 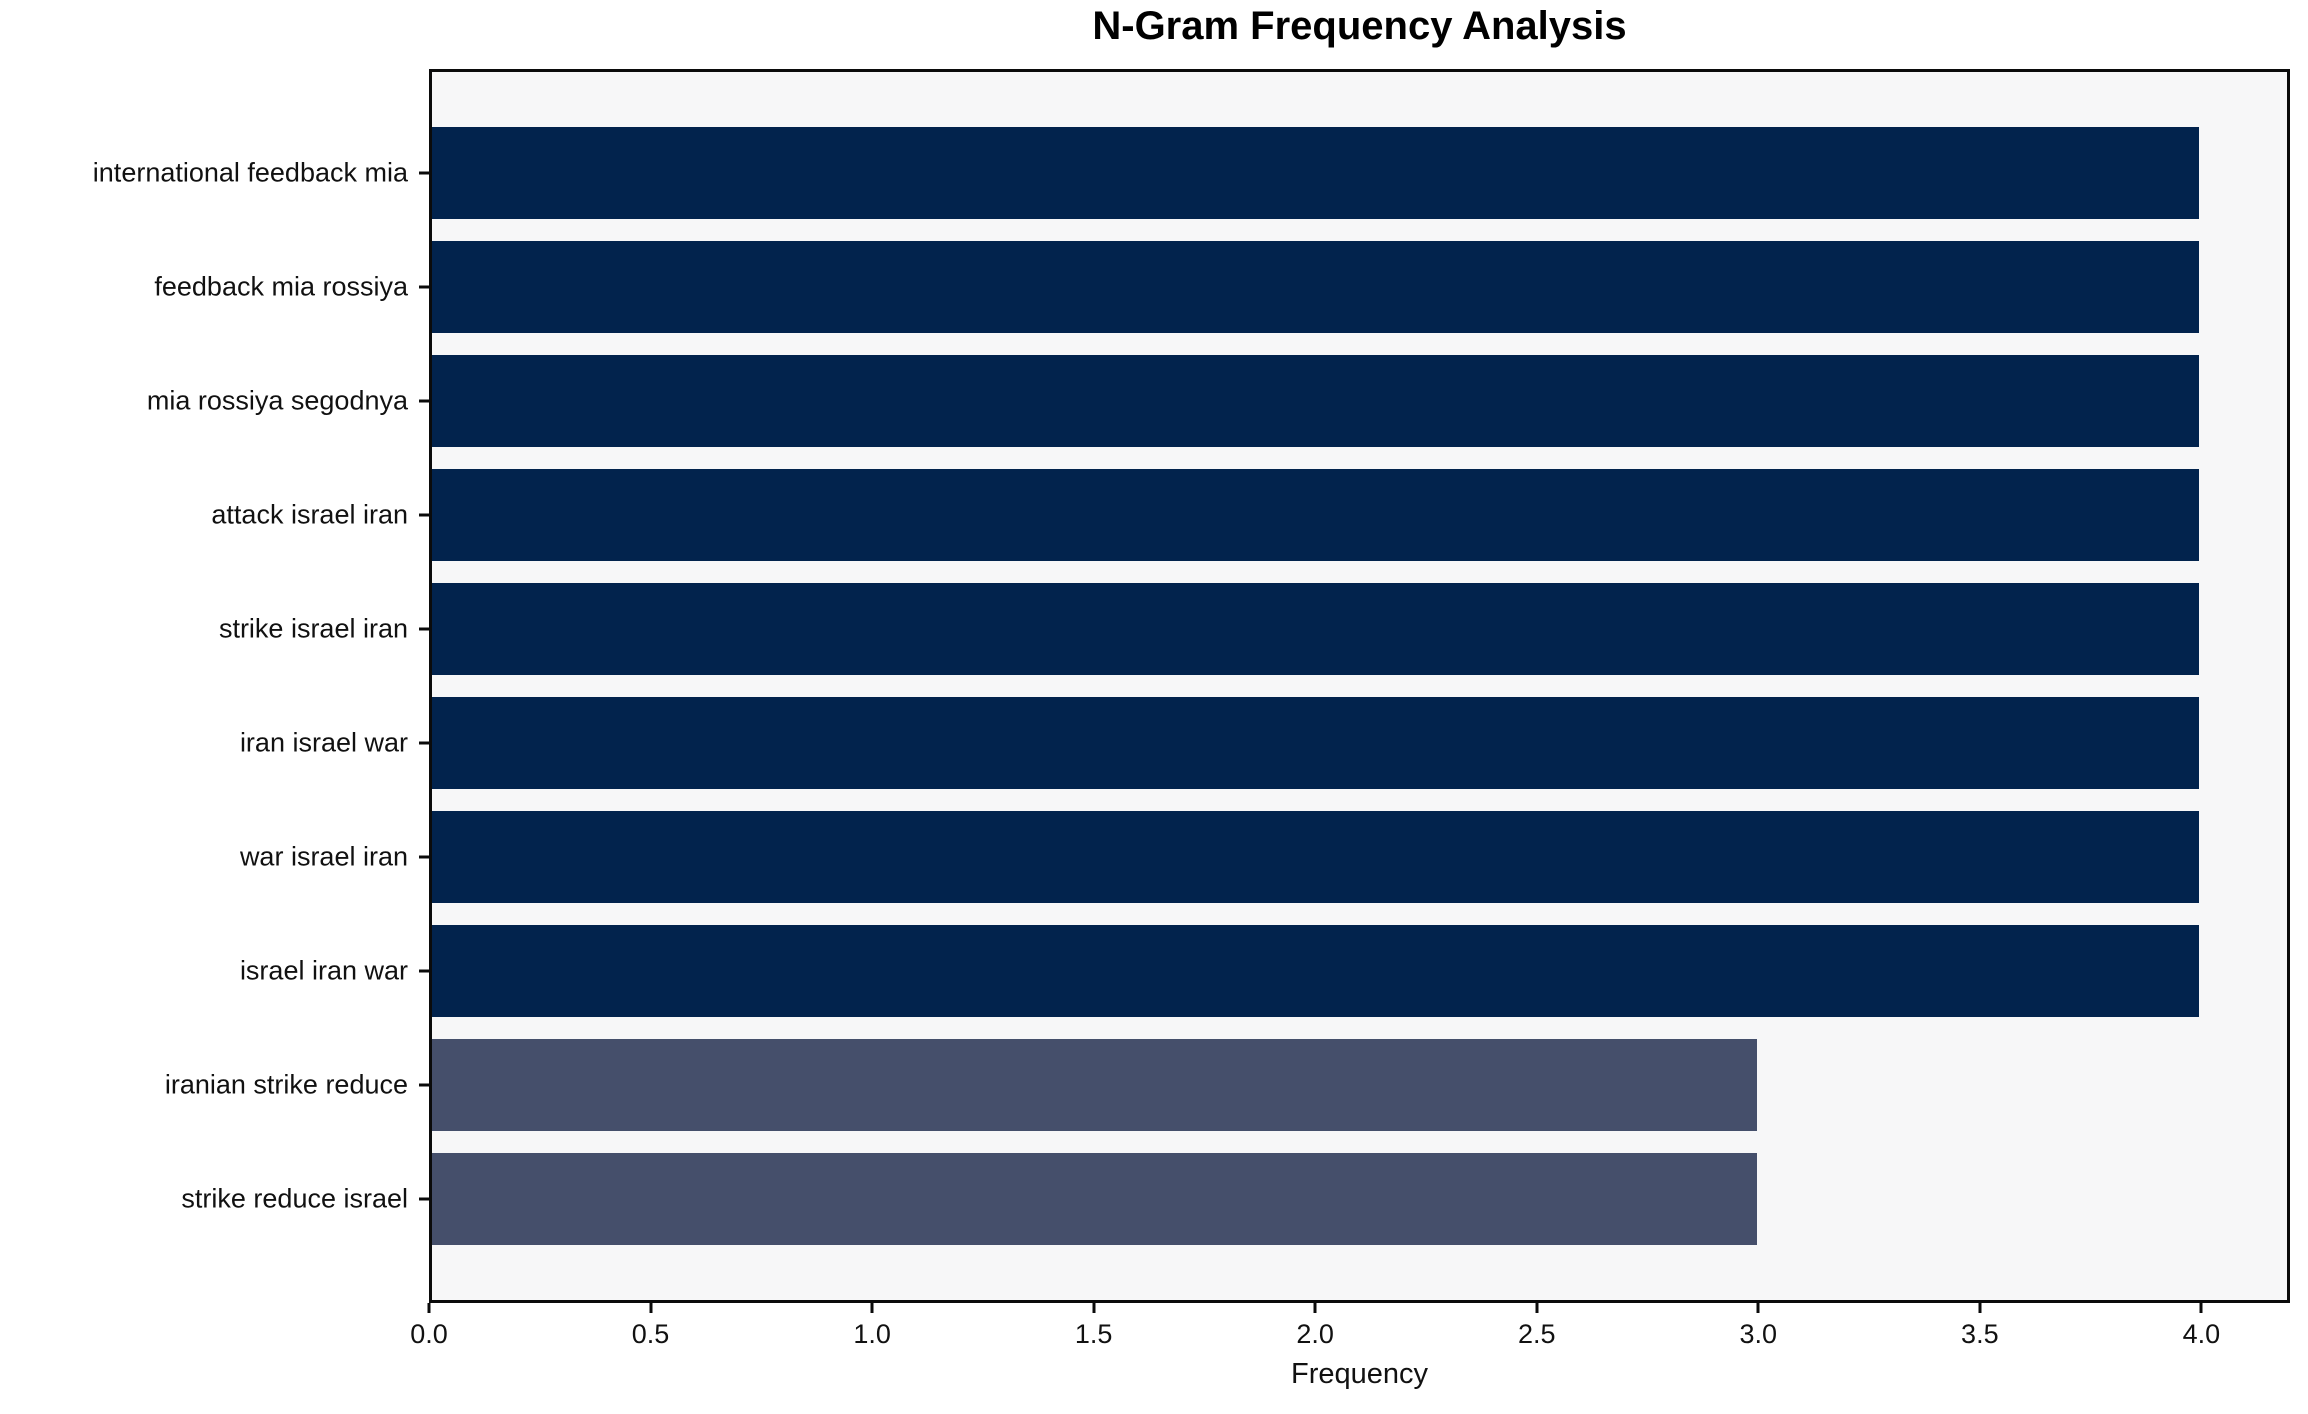 I want to click on y-tick-label: iranian strike reduce, so click(x=286, y=1084).